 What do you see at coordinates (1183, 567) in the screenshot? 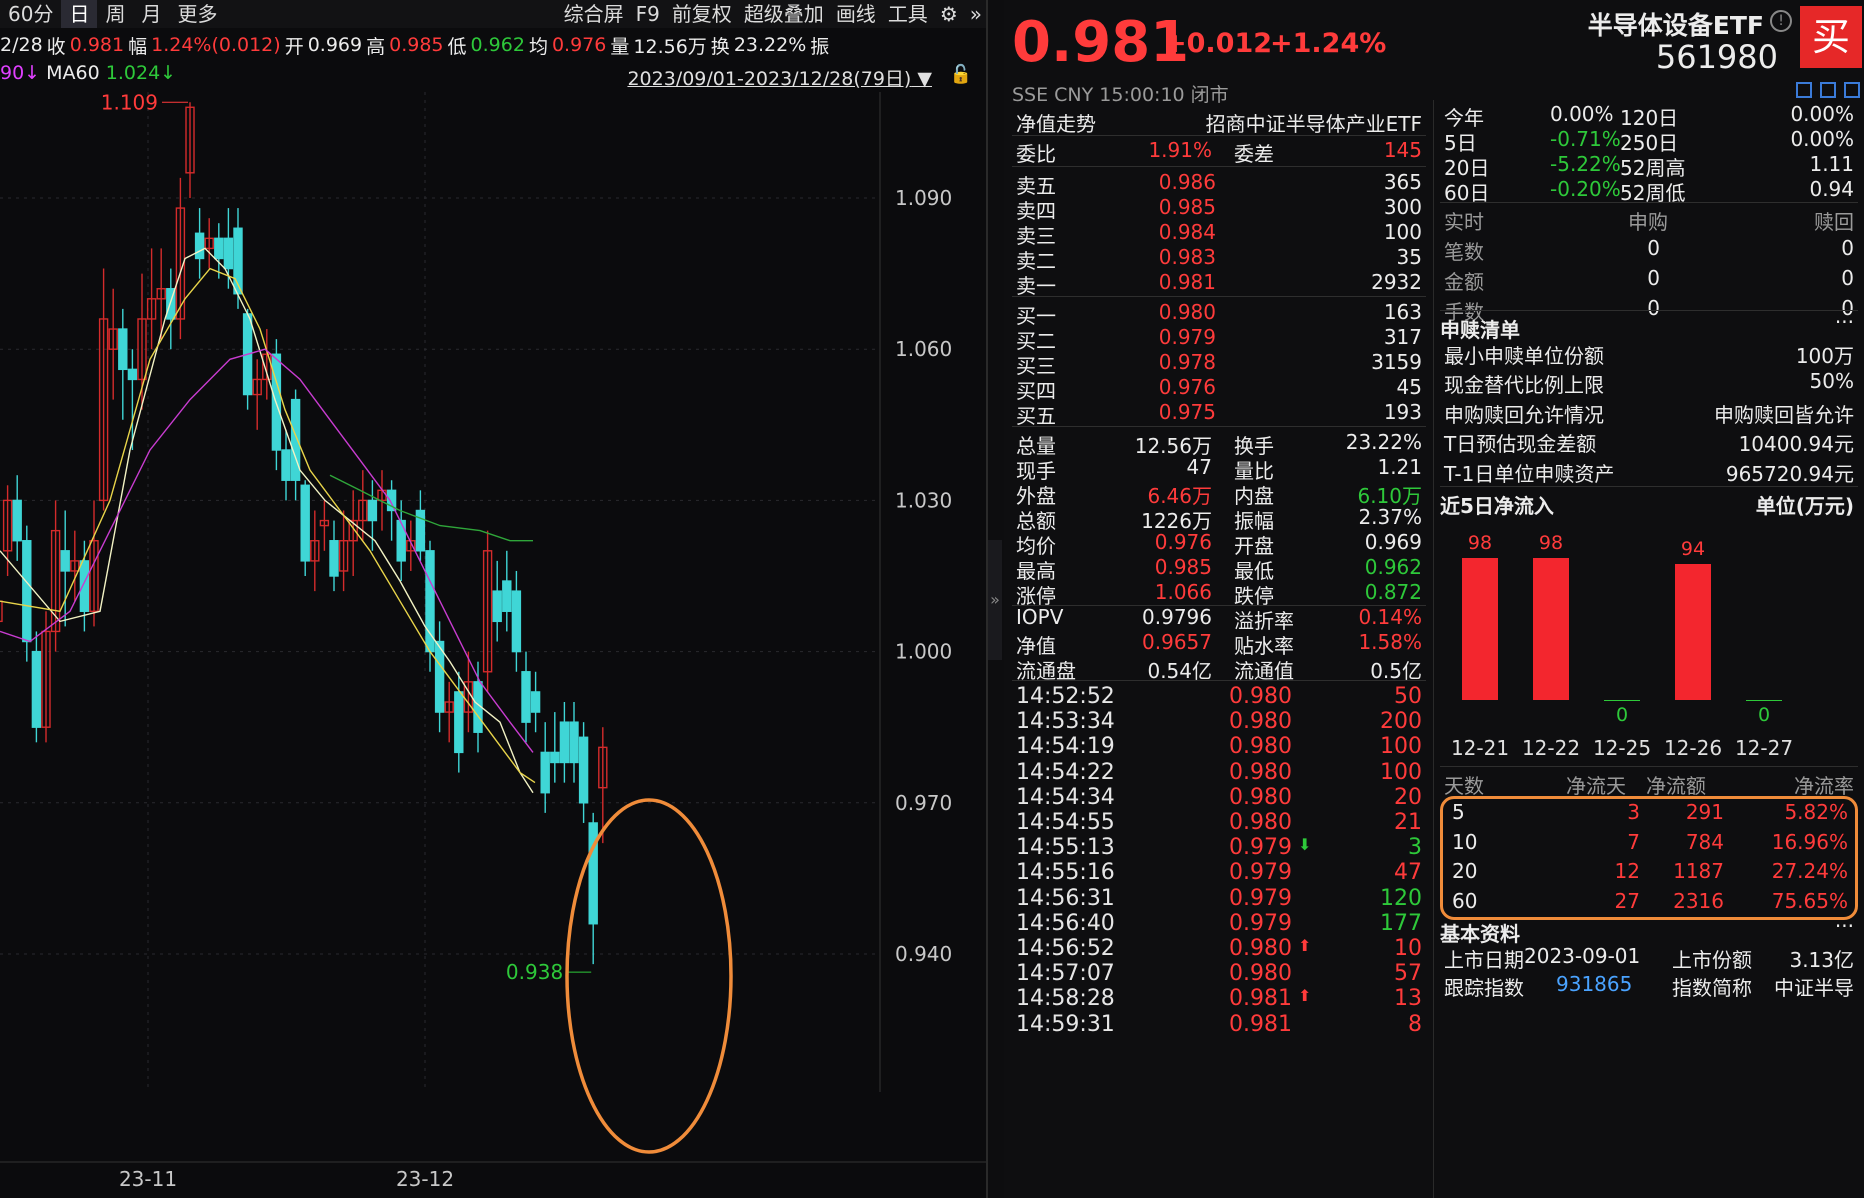
I see `stat-row-value: 0.985` at bounding box center [1183, 567].